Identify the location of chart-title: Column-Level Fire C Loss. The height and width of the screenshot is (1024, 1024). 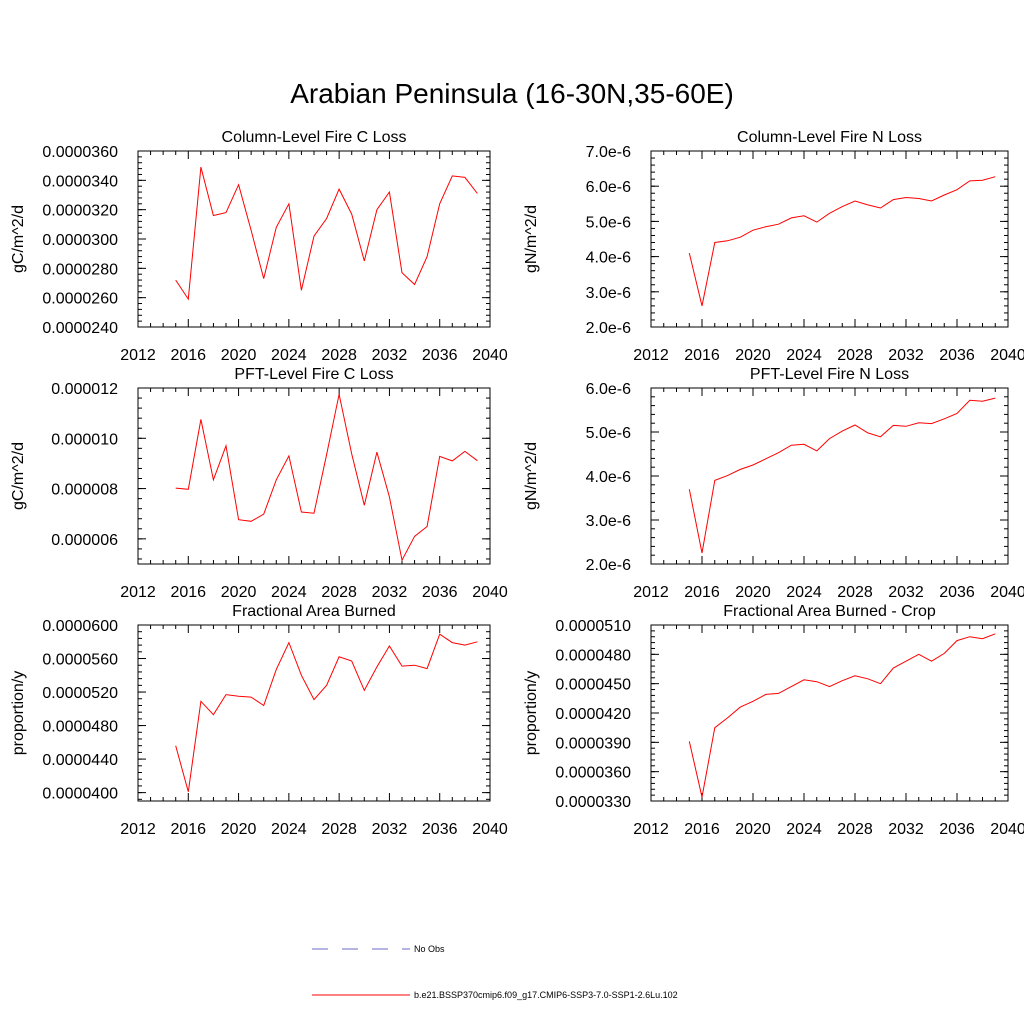
(314, 137).